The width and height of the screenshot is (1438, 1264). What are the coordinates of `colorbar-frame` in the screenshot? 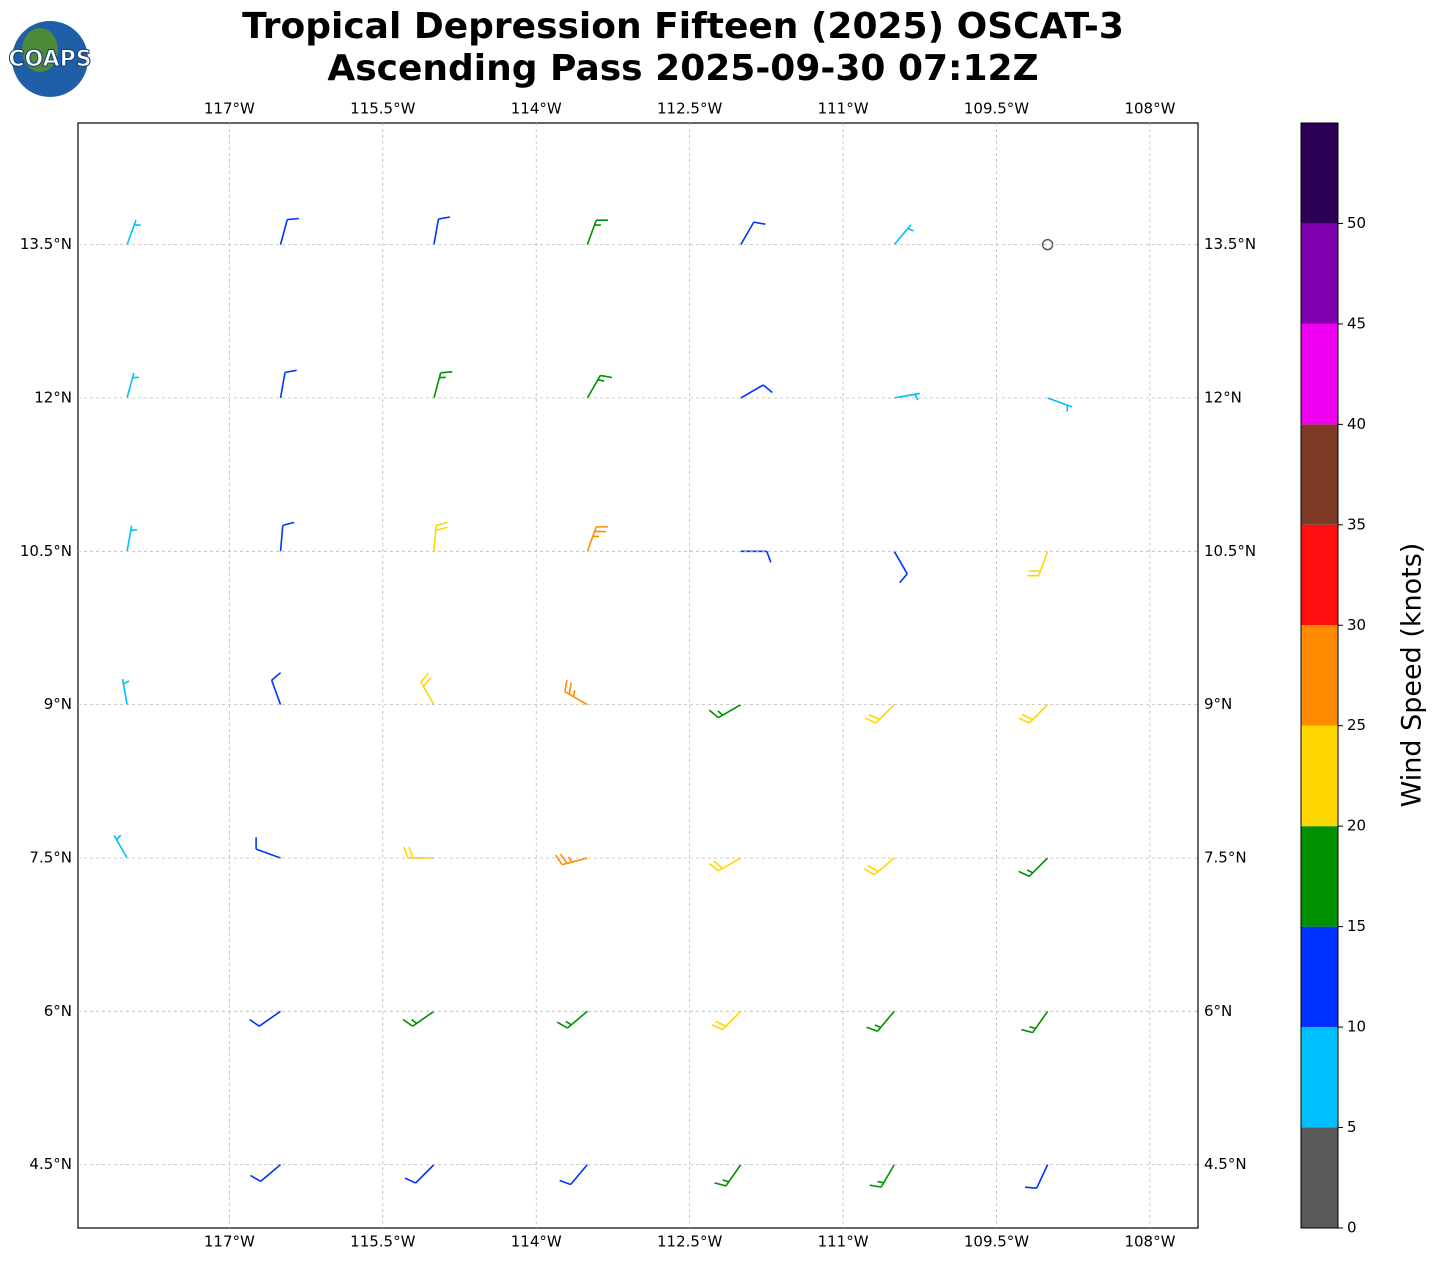 It's located at (1319, 675).